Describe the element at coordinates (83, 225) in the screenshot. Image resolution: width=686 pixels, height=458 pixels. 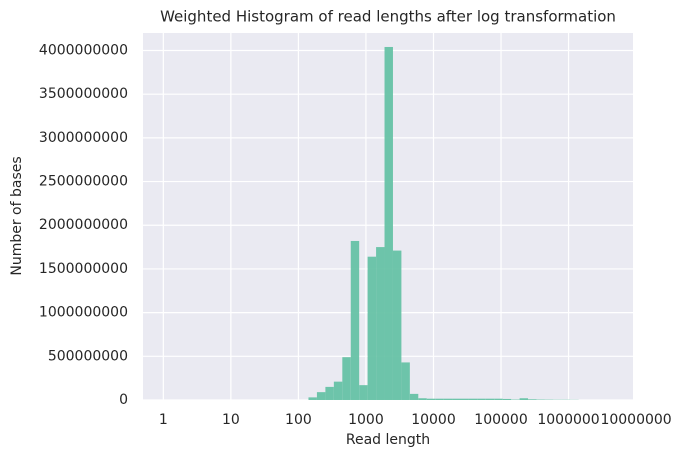
I see `y-tick-label: 2000000000` at that location.